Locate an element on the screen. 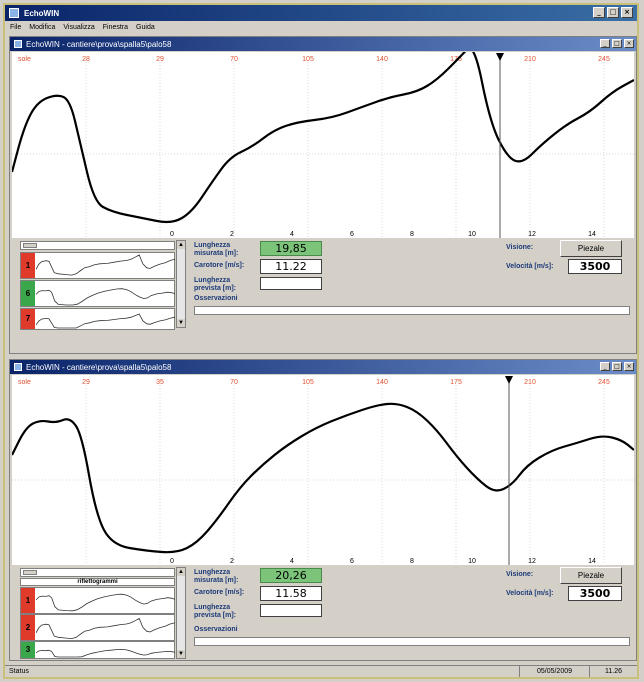 This screenshot has width=644, height=682. reflectogram-strip: 7 is located at coordinates (97, 319).